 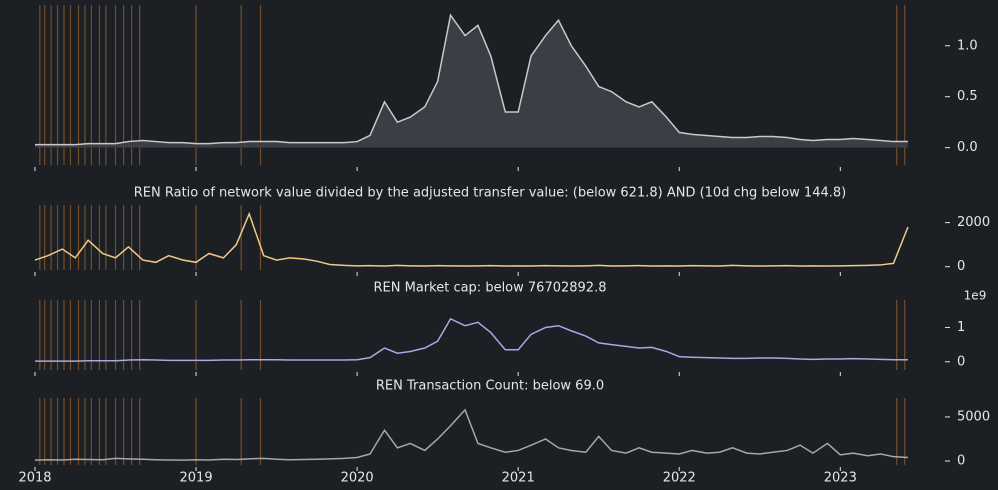 What do you see at coordinates (967, 45) in the screenshot?
I see `y-tick-label: 1.0` at bounding box center [967, 45].